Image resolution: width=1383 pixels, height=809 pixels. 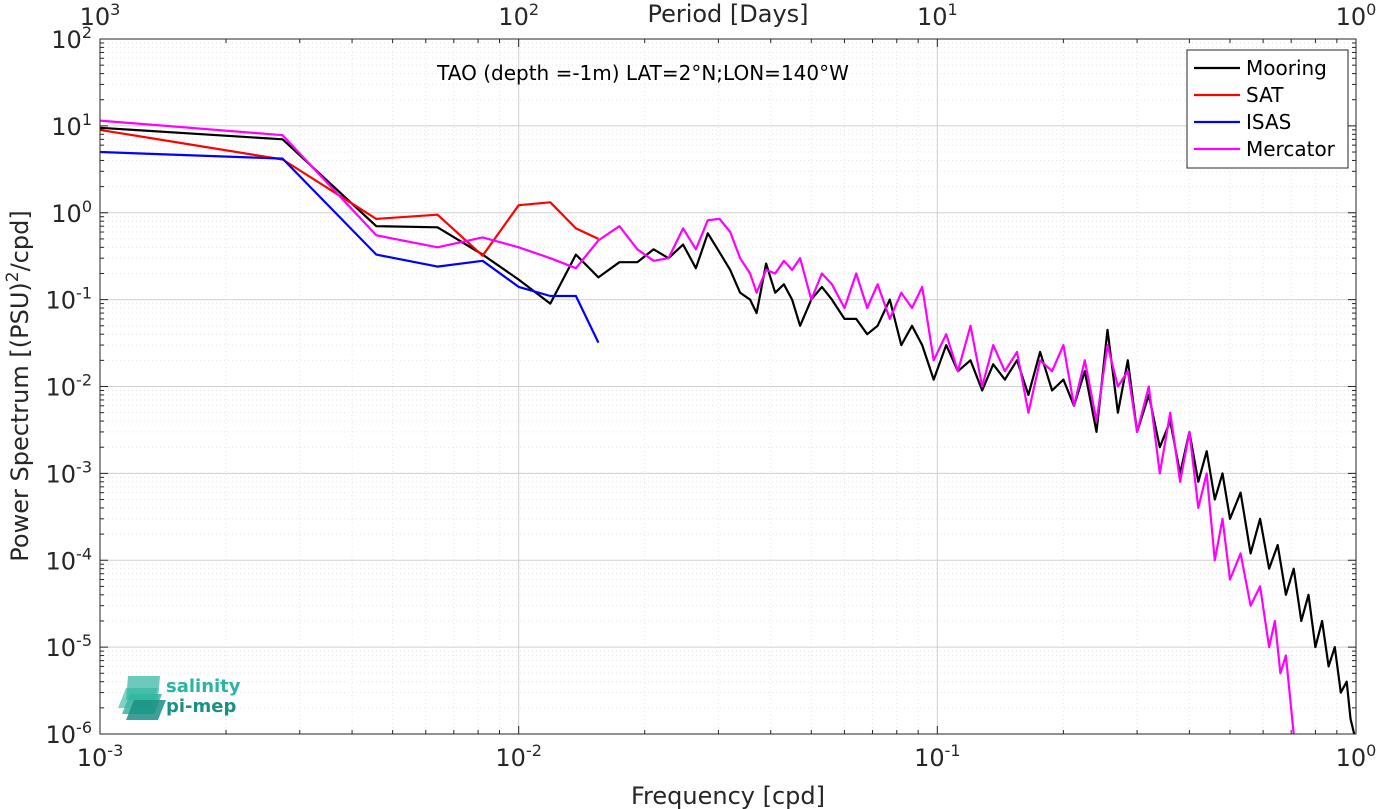 I want to click on y-tick-label: 10⁻², so click(x=69, y=386).